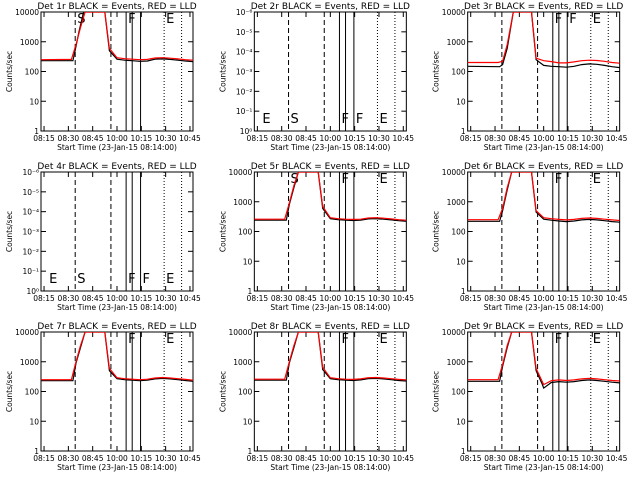  Describe the element at coordinates (116, 327) in the screenshot. I see `panel-title: Det 7r BLACK = Events, RED = LLD` at that location.